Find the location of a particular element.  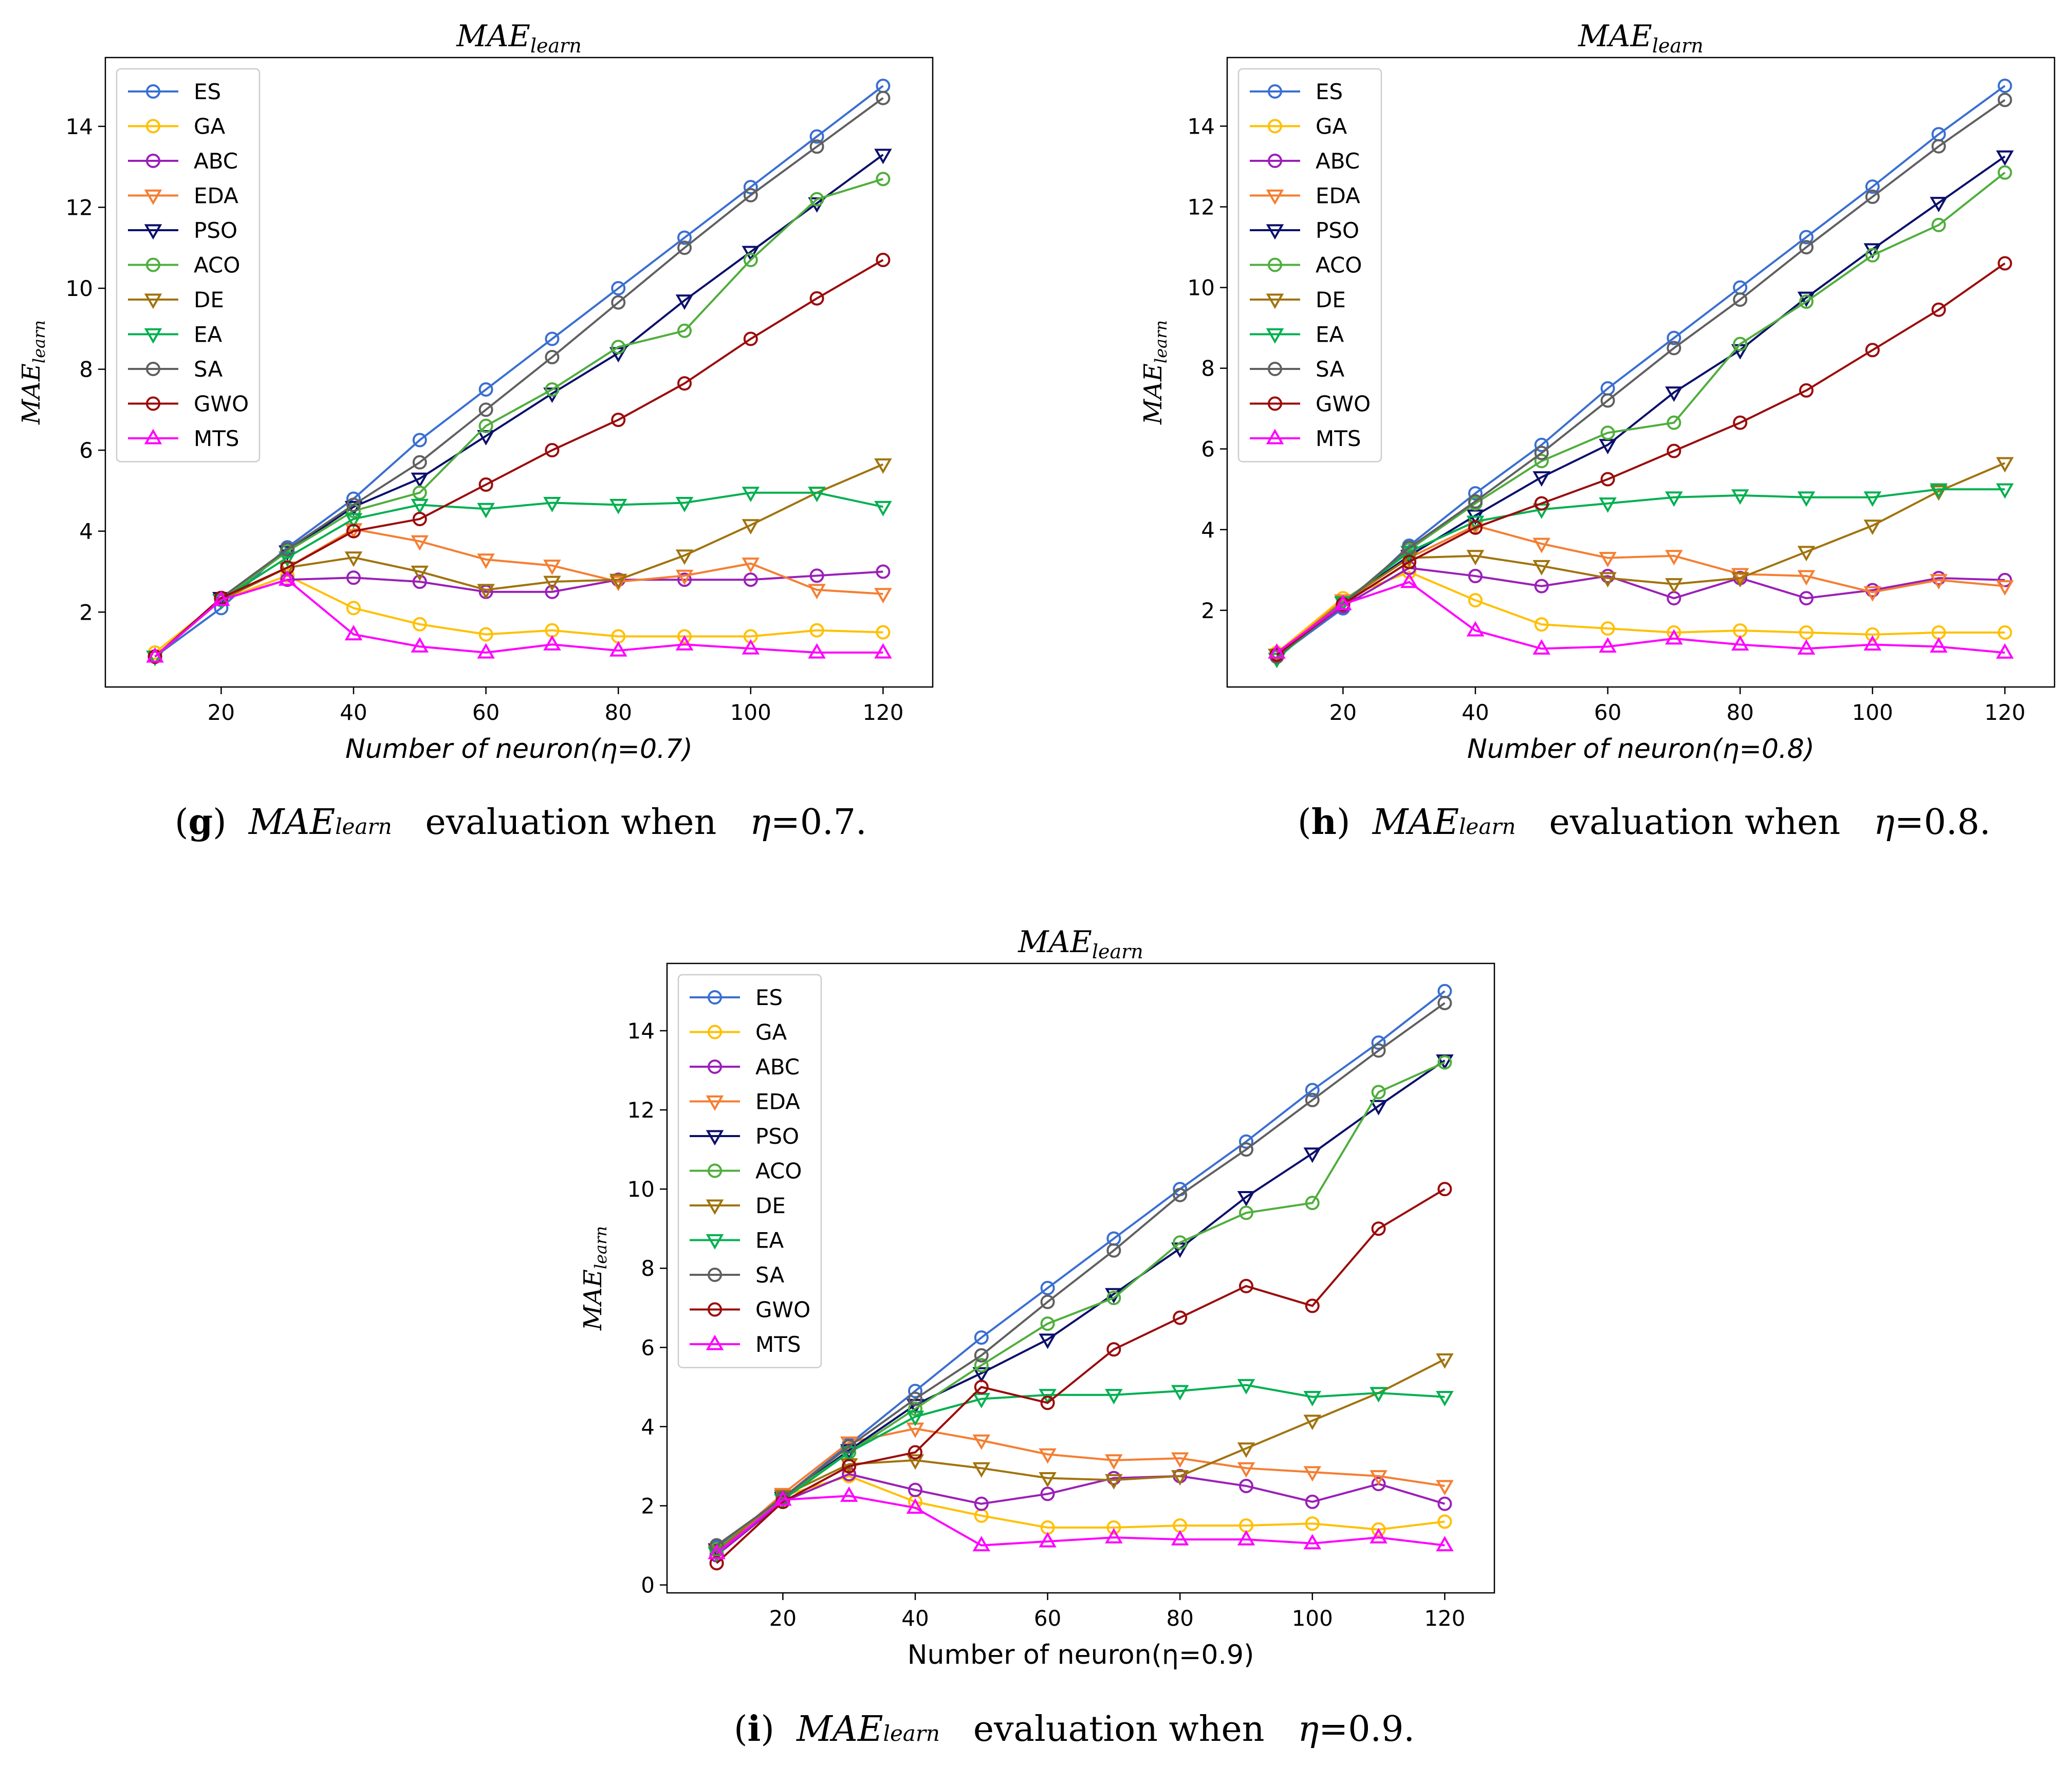

x-tick-label: 120 is located at coordinates (2004, 712).